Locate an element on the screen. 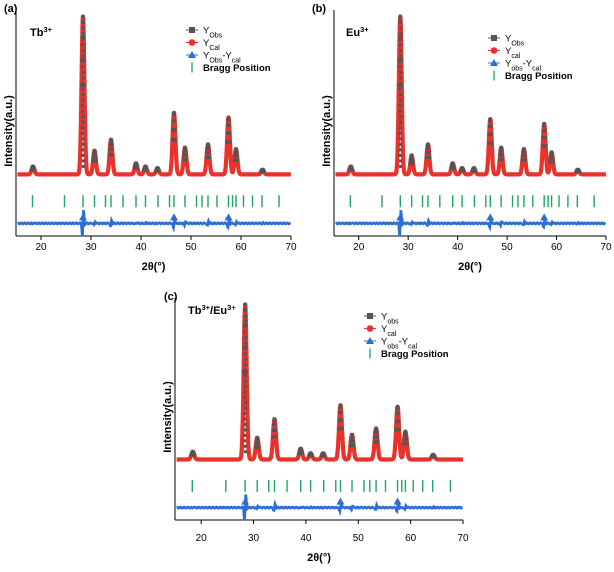 The image size is (614, 572). sample-ion: Eu is located at coordinates (353, 33).